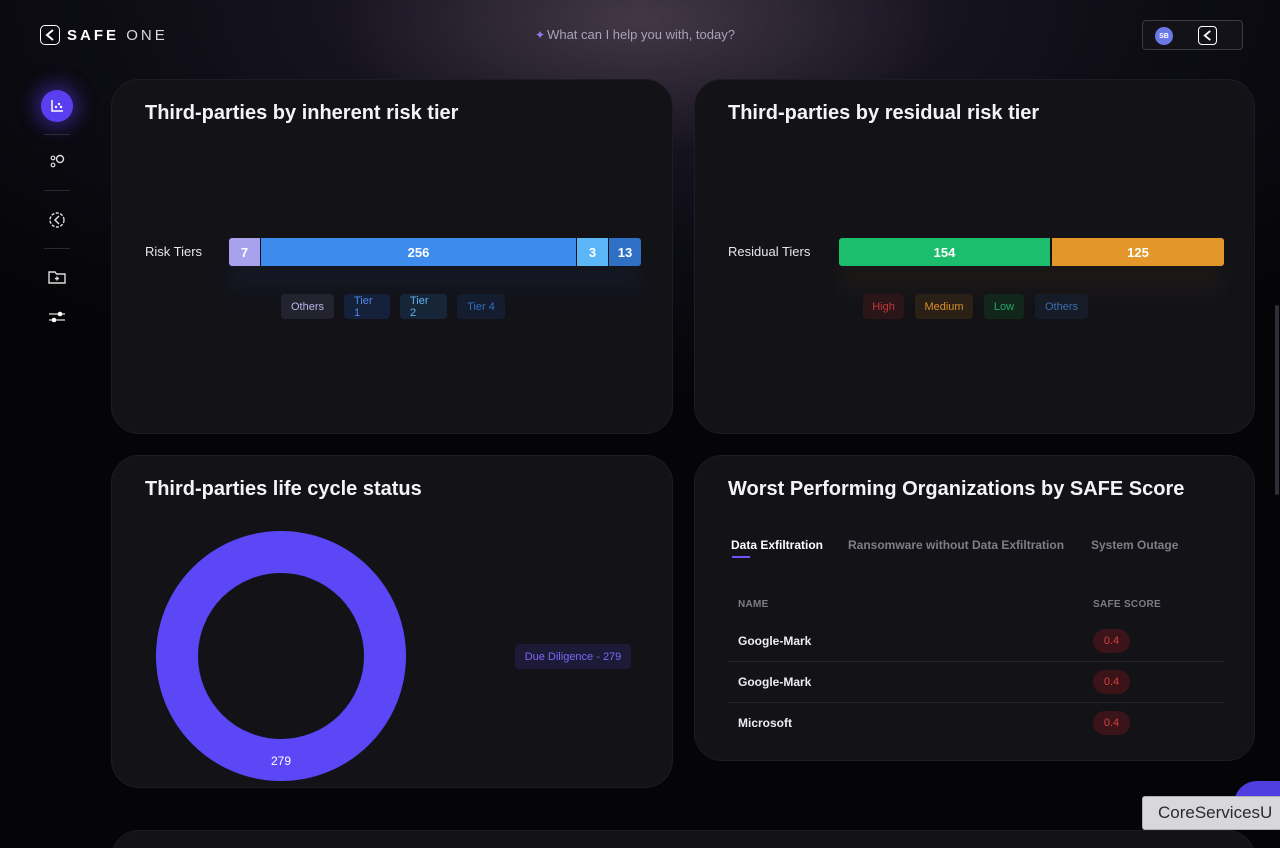 The height and width of the screenshot is (848, 1280). What do you see at coordinates (1211, 813) in the screenshot?
I see `tooltip: CoreServicesU` at bounding box center [1211, 813].